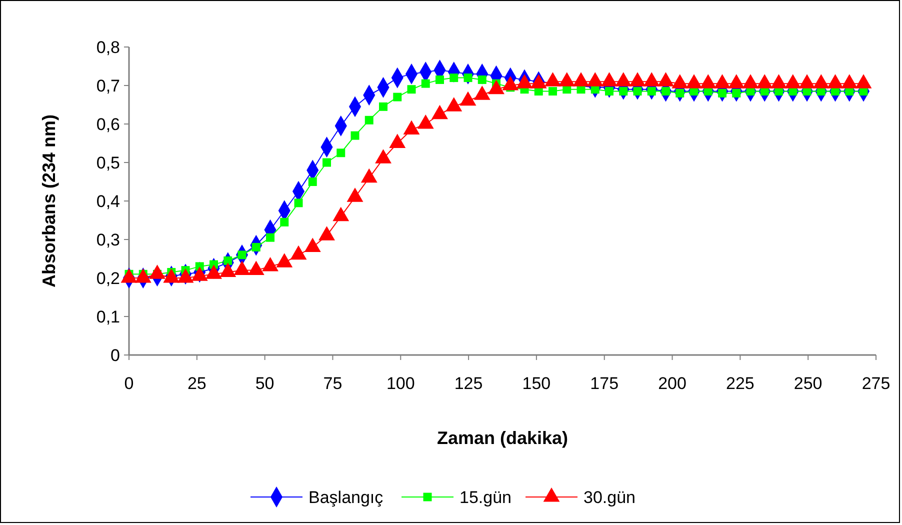  Describe the element at coordinates (468, 383) in the screenshot. I see `x-tick-label: 125` at that location.